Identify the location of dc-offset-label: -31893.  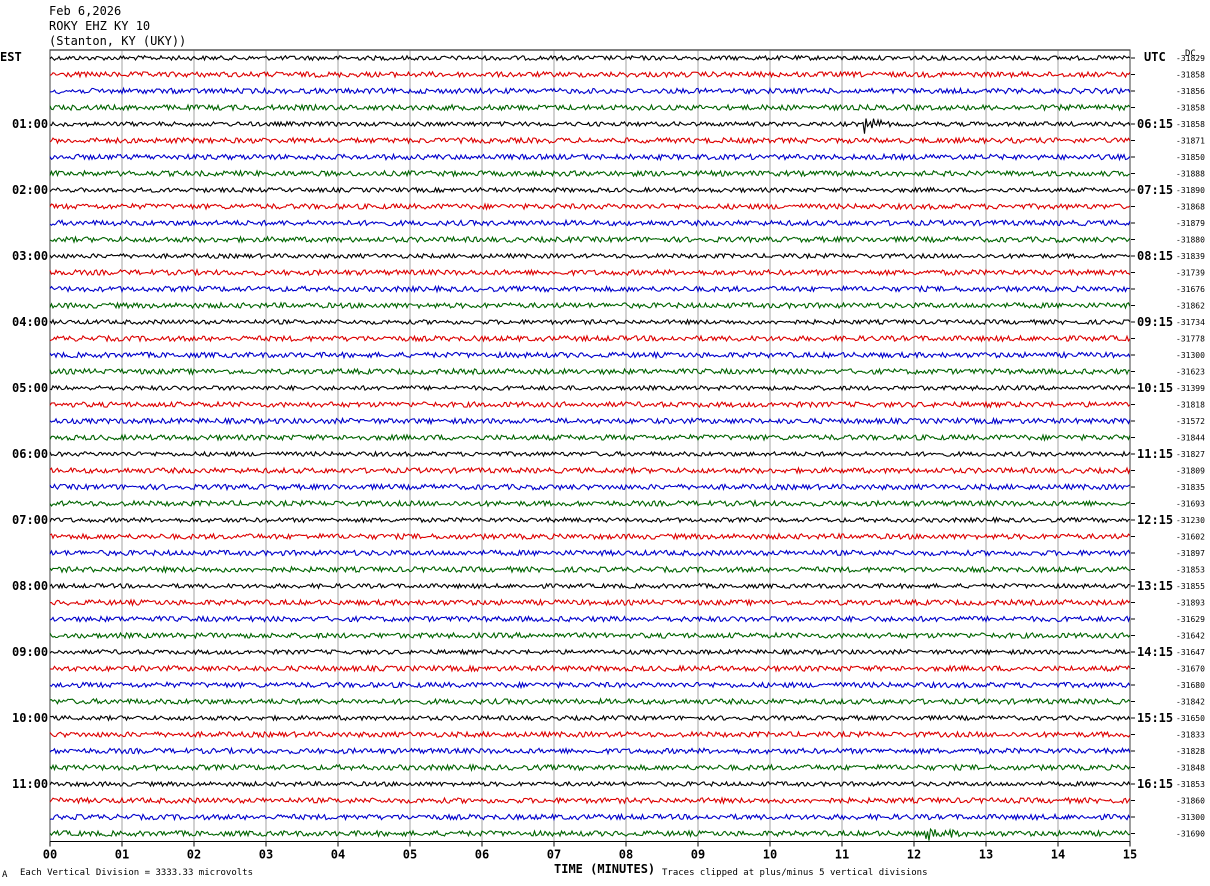
(1190, 603).